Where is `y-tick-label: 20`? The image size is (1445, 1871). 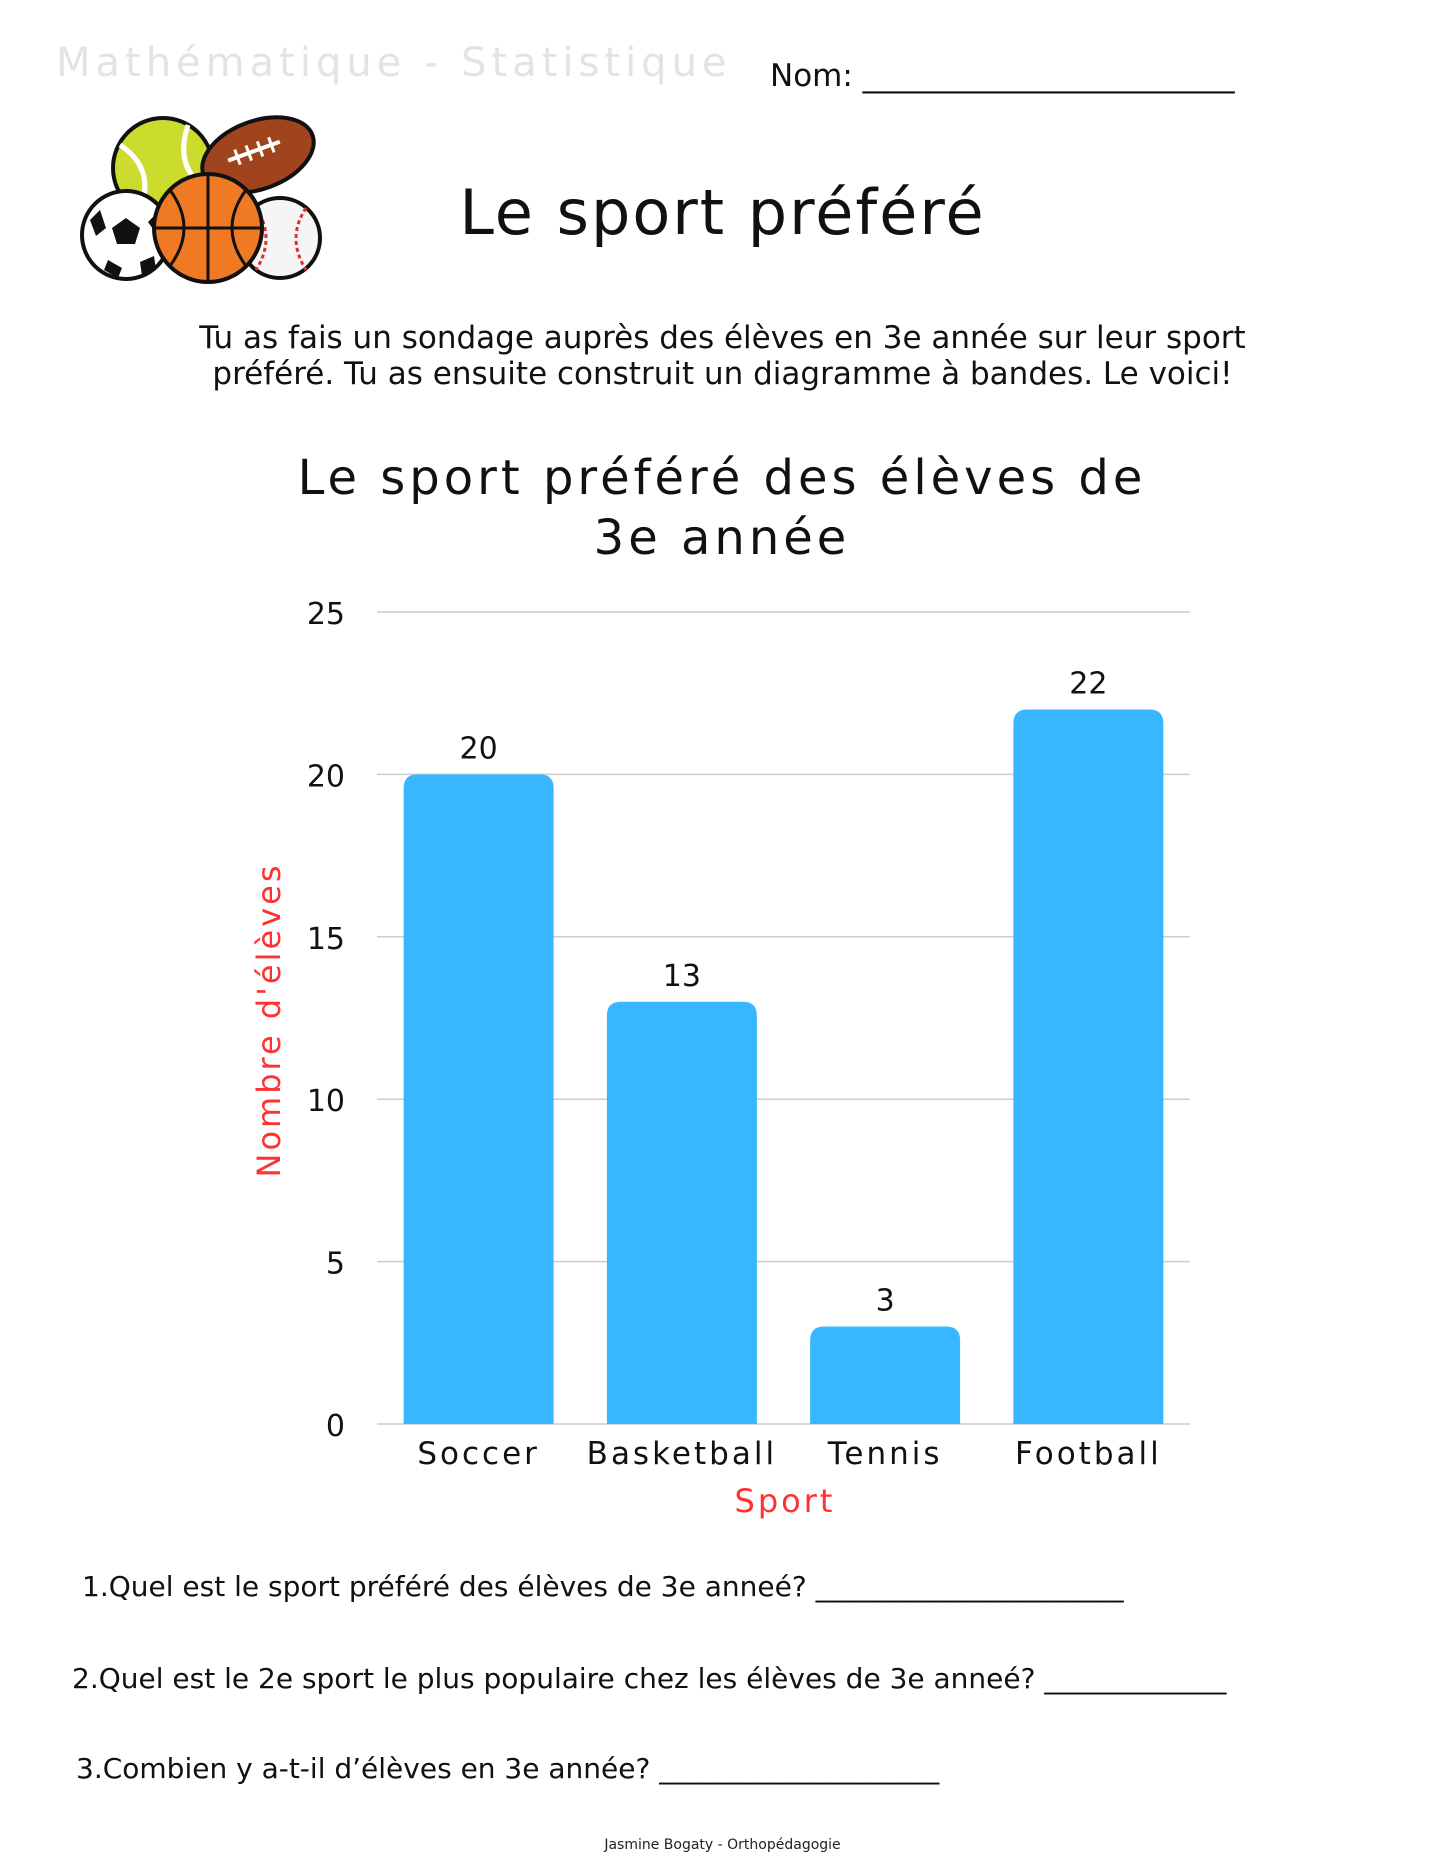 y-tick-label: 20 is located at coordinates (326, 776).